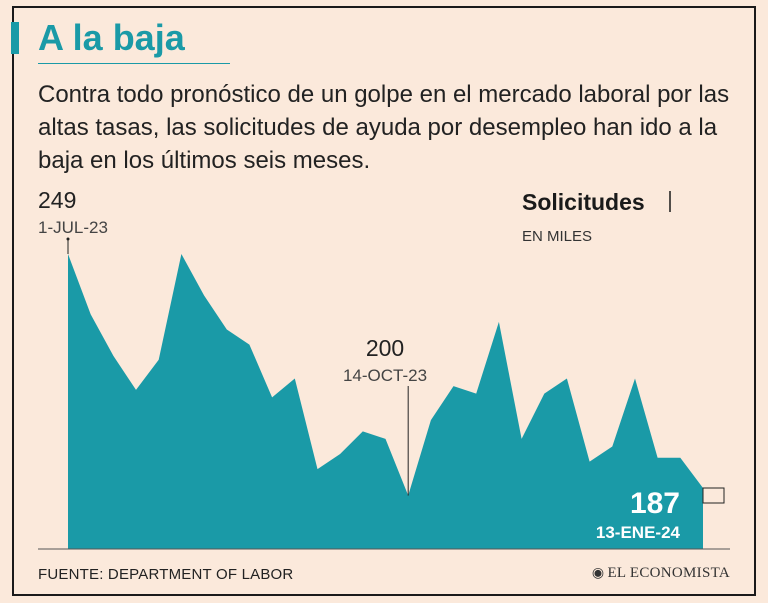  I want to click on brand-logo: ◉ EL ECONOMISTA, so click(661, 573).